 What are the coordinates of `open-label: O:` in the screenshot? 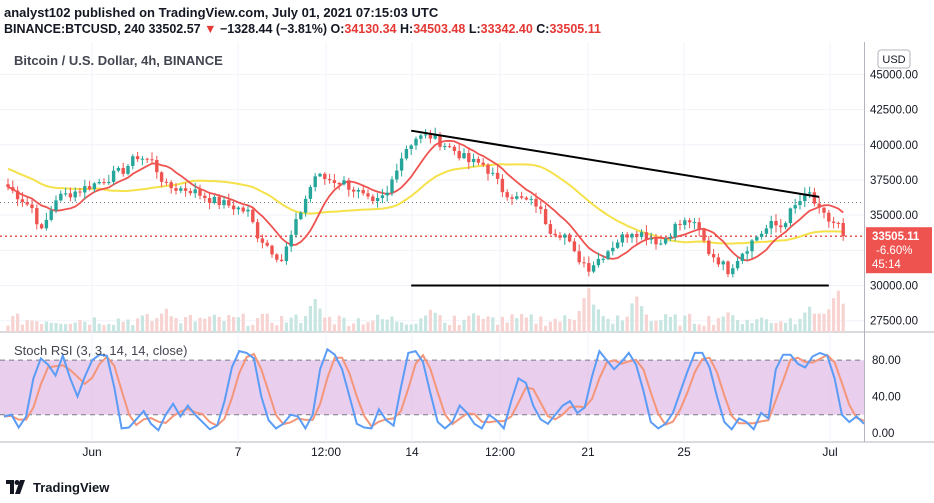 It's located at (337, 29).